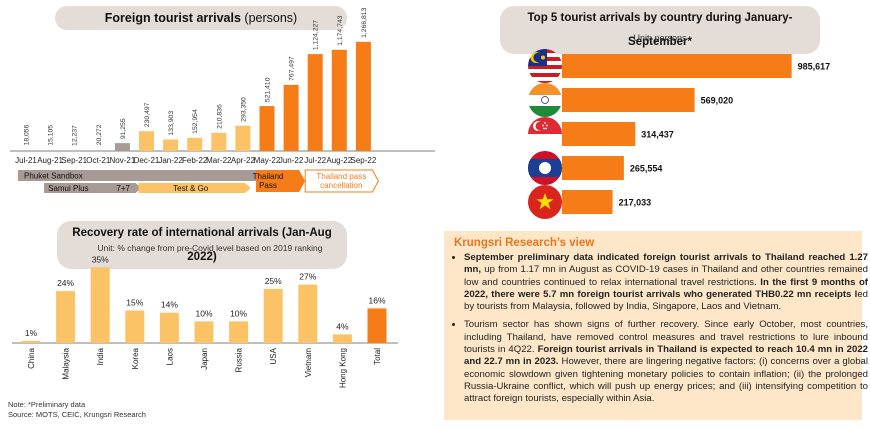 The image size is (870, 429). I want to click on samui-plus-bar, so click(78, 188).